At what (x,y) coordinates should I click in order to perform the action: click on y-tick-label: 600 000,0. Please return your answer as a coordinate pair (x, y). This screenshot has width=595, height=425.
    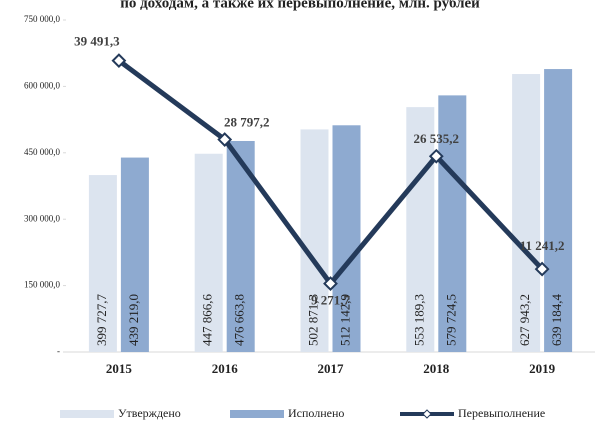
    Looking at the image, I should click on (42, 85).